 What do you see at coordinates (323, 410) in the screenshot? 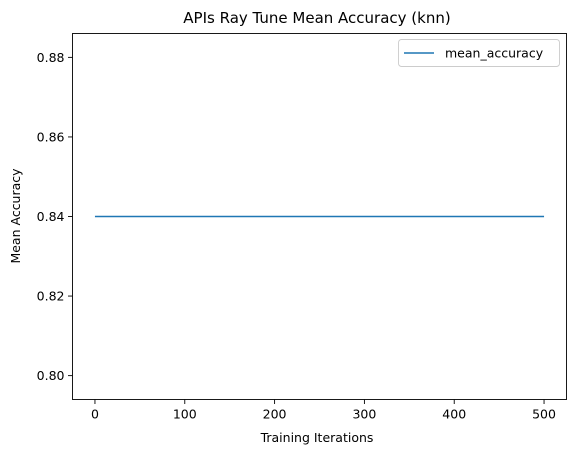
I see `x-axis-ticks: 0 100 200 300 400 500` at bounding box center [323, 410].